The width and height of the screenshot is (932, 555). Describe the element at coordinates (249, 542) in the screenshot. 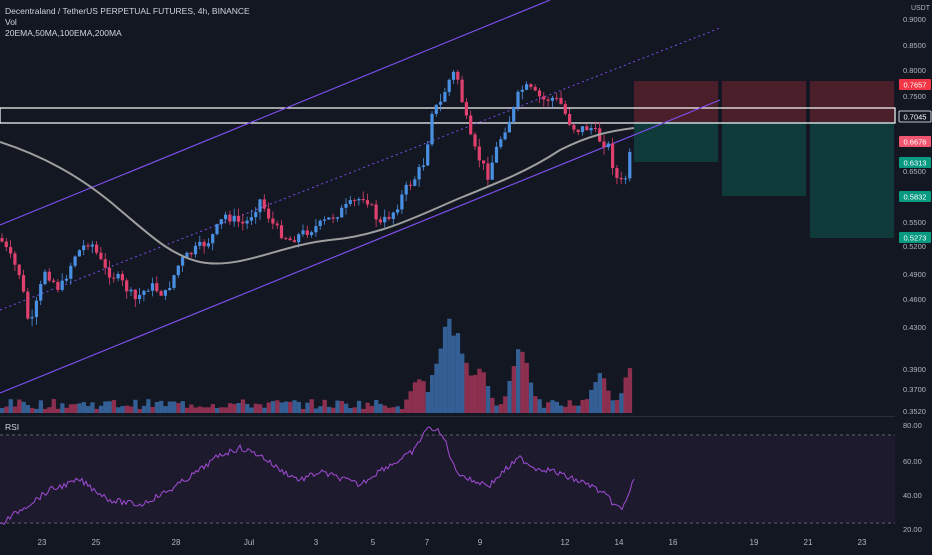

I see `time-tick: Jul` at that location.